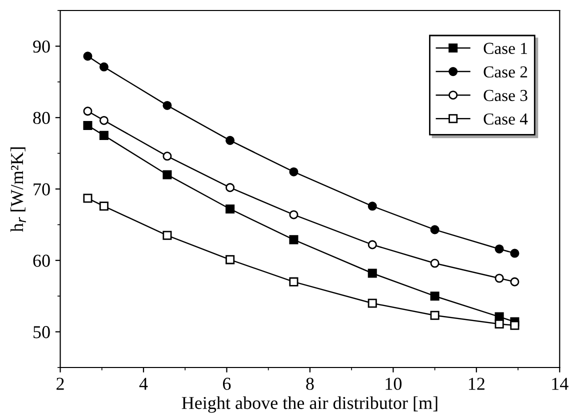 This screenshot has width=574, height=420. I want to click on x-tick-label: 2, so click(60, 384).